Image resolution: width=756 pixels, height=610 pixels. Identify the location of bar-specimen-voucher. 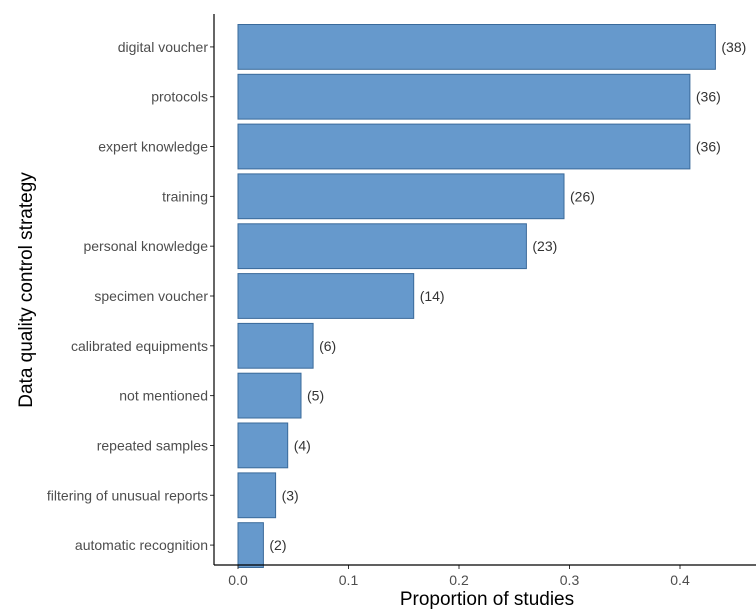
(326, 296).